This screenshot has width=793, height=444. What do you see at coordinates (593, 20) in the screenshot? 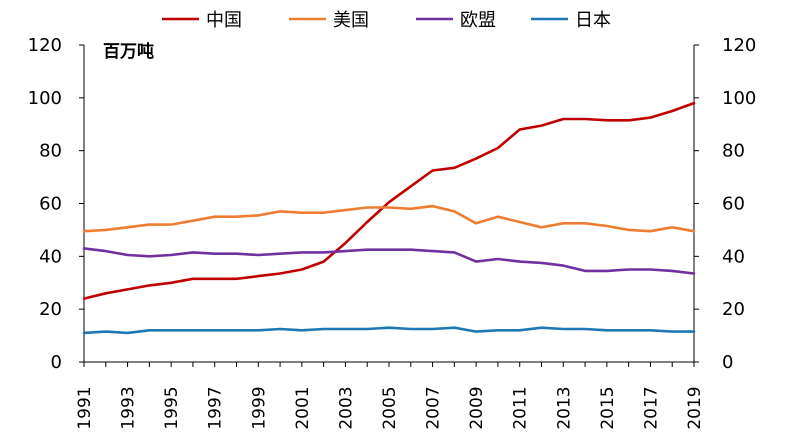
I see `legend-label-4: 日本` at bounding box center [593, 20].